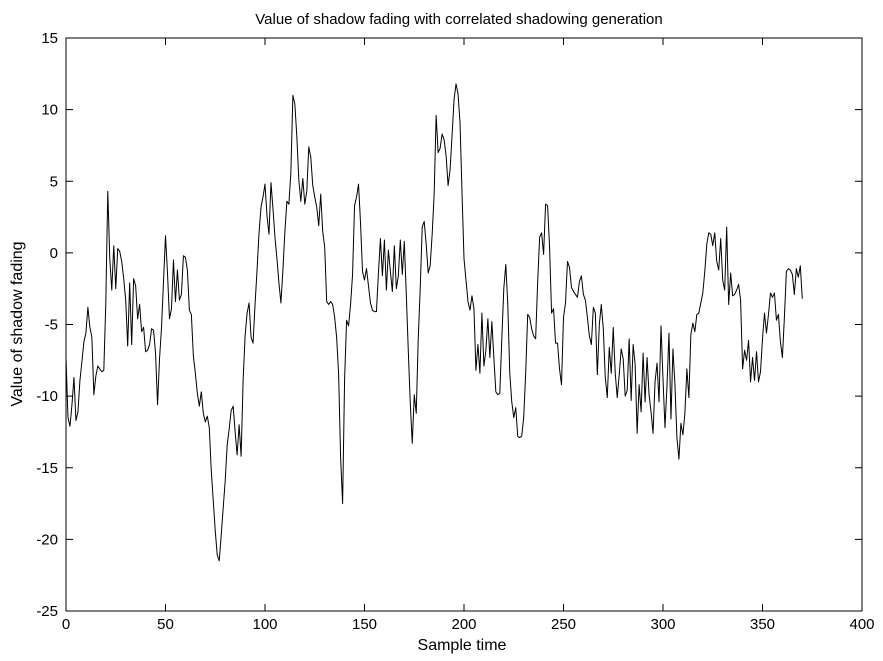 The height and width of the screenshot is (661, 883). I want to click on y-tick-label: 5, so click(54, 181).